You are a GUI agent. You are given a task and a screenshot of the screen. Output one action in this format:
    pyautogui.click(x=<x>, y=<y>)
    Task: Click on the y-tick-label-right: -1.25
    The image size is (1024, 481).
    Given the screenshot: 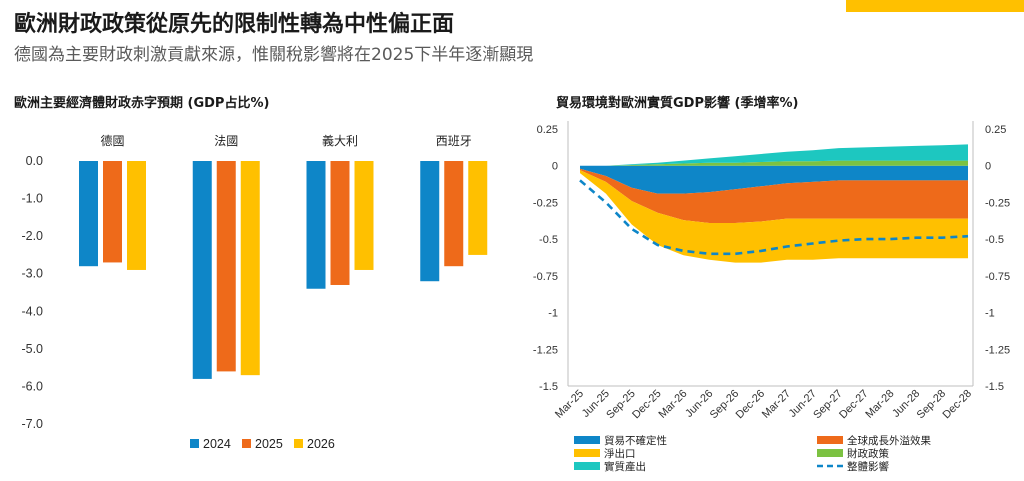 What is the action you would take?
    pyautogui.click(x=997, y=350)
    